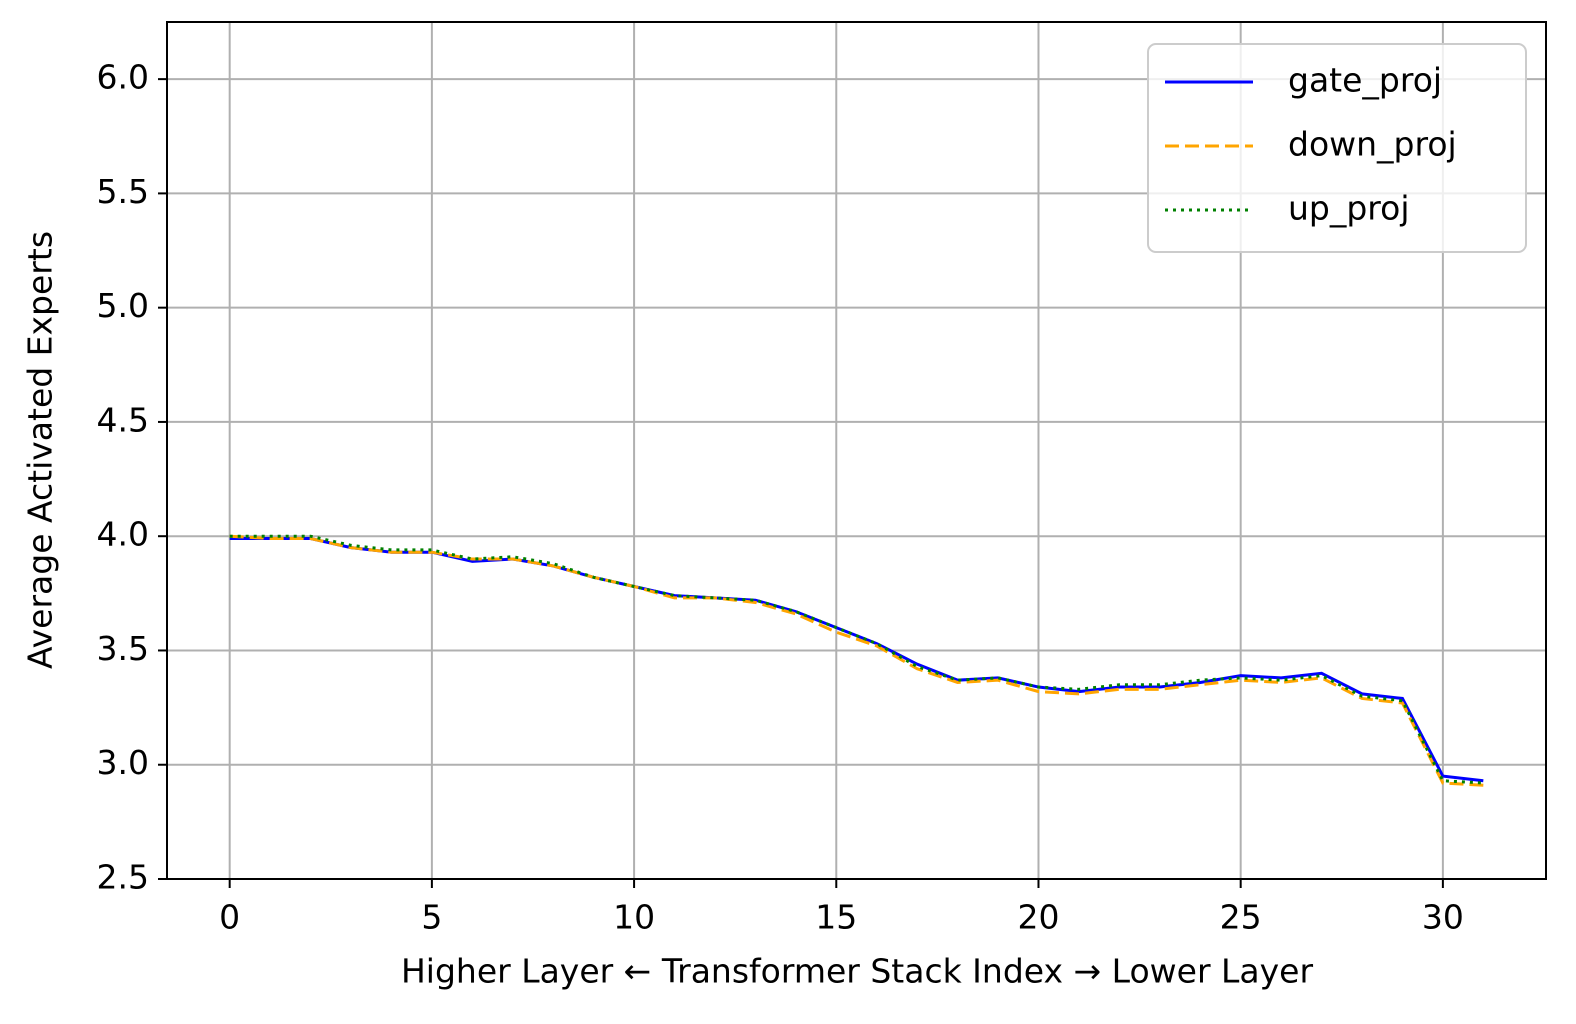  I want to click on legend: gate_proj down_proj up_proj, so click(1337, 148).